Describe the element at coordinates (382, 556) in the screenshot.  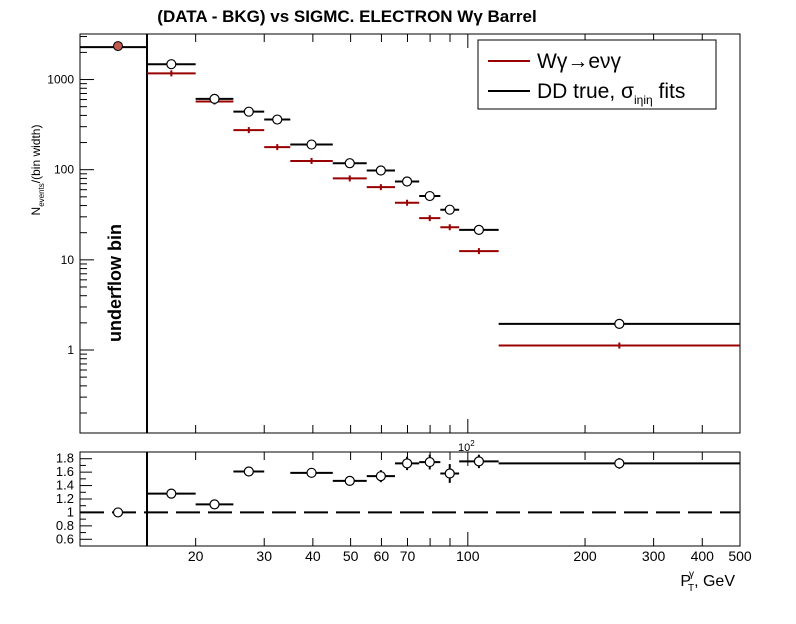
I see `x-tick-label: 60` at that location.